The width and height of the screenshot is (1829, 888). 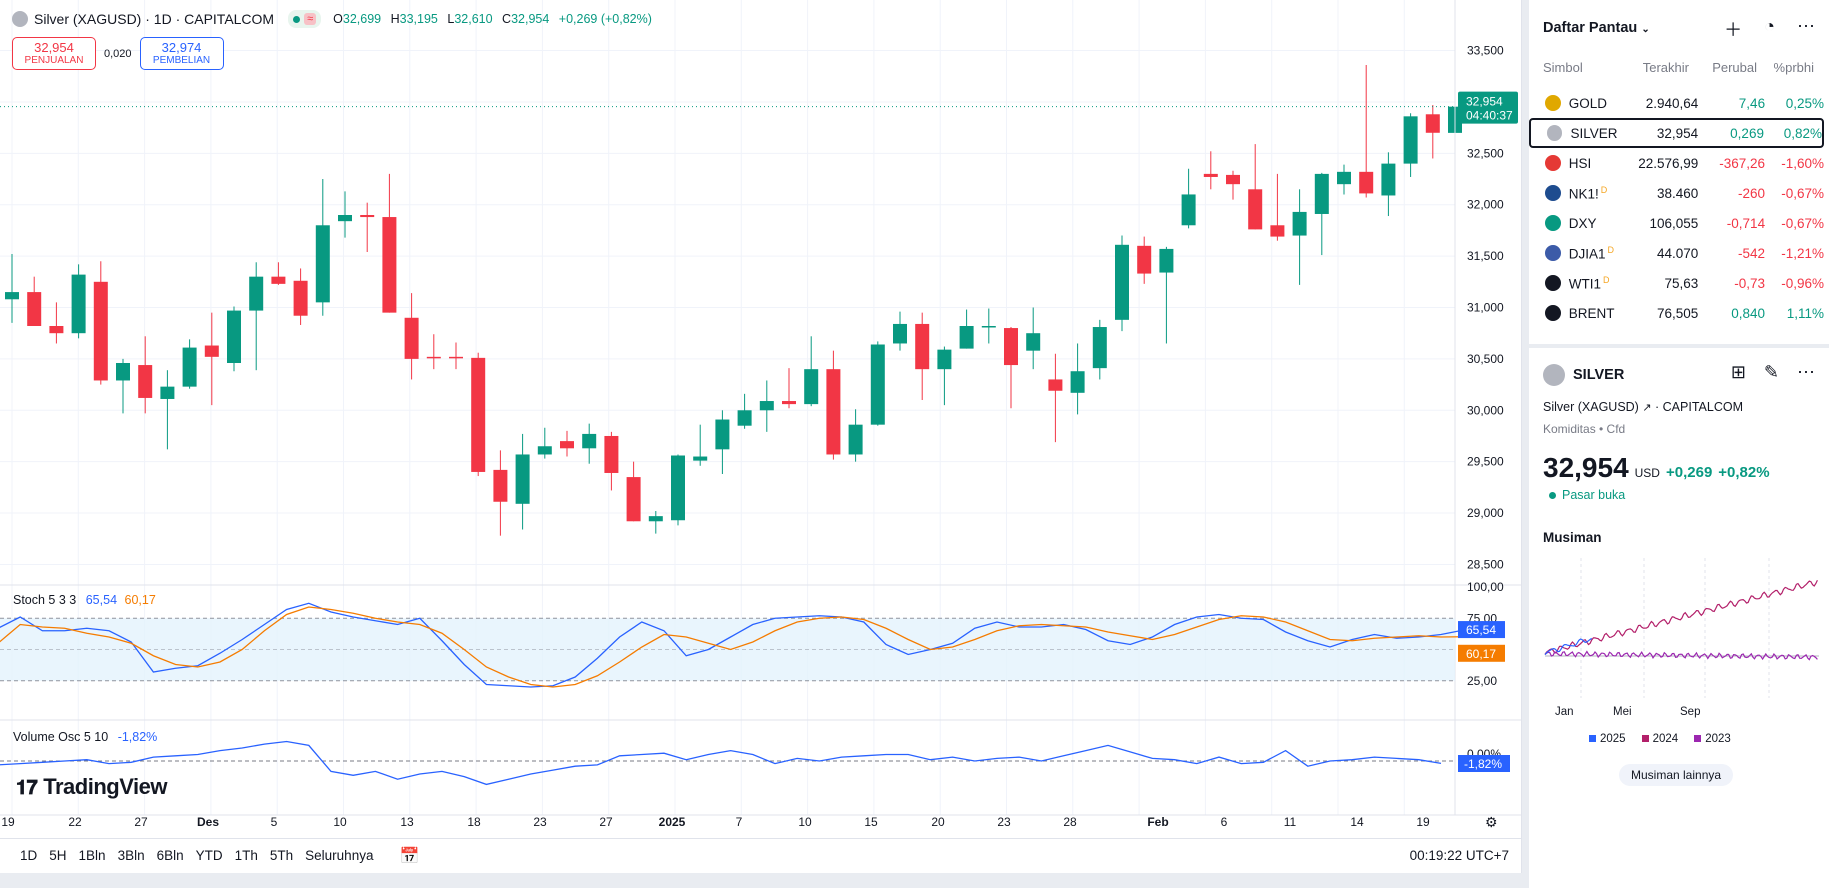 I want to click on watchlist-title: Daftar Pantau ⌄, so click(x=1596, y=28).